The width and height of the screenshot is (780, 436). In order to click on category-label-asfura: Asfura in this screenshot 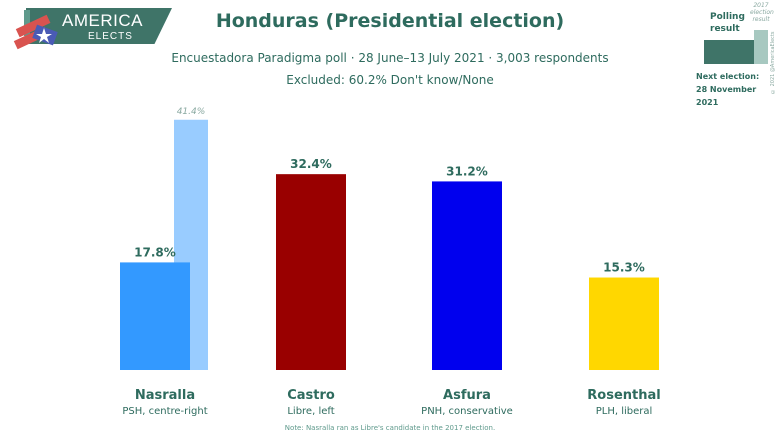, I will do `click(467, 395)`.